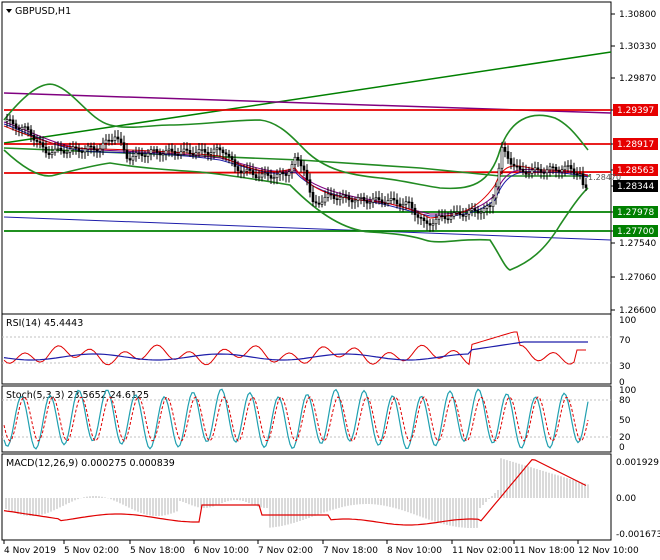 The image size is (660, 560). Describe the element at coordinates (414, 551) in the screenshot. I see `time-label: 8 Nov 10:00` at that location.